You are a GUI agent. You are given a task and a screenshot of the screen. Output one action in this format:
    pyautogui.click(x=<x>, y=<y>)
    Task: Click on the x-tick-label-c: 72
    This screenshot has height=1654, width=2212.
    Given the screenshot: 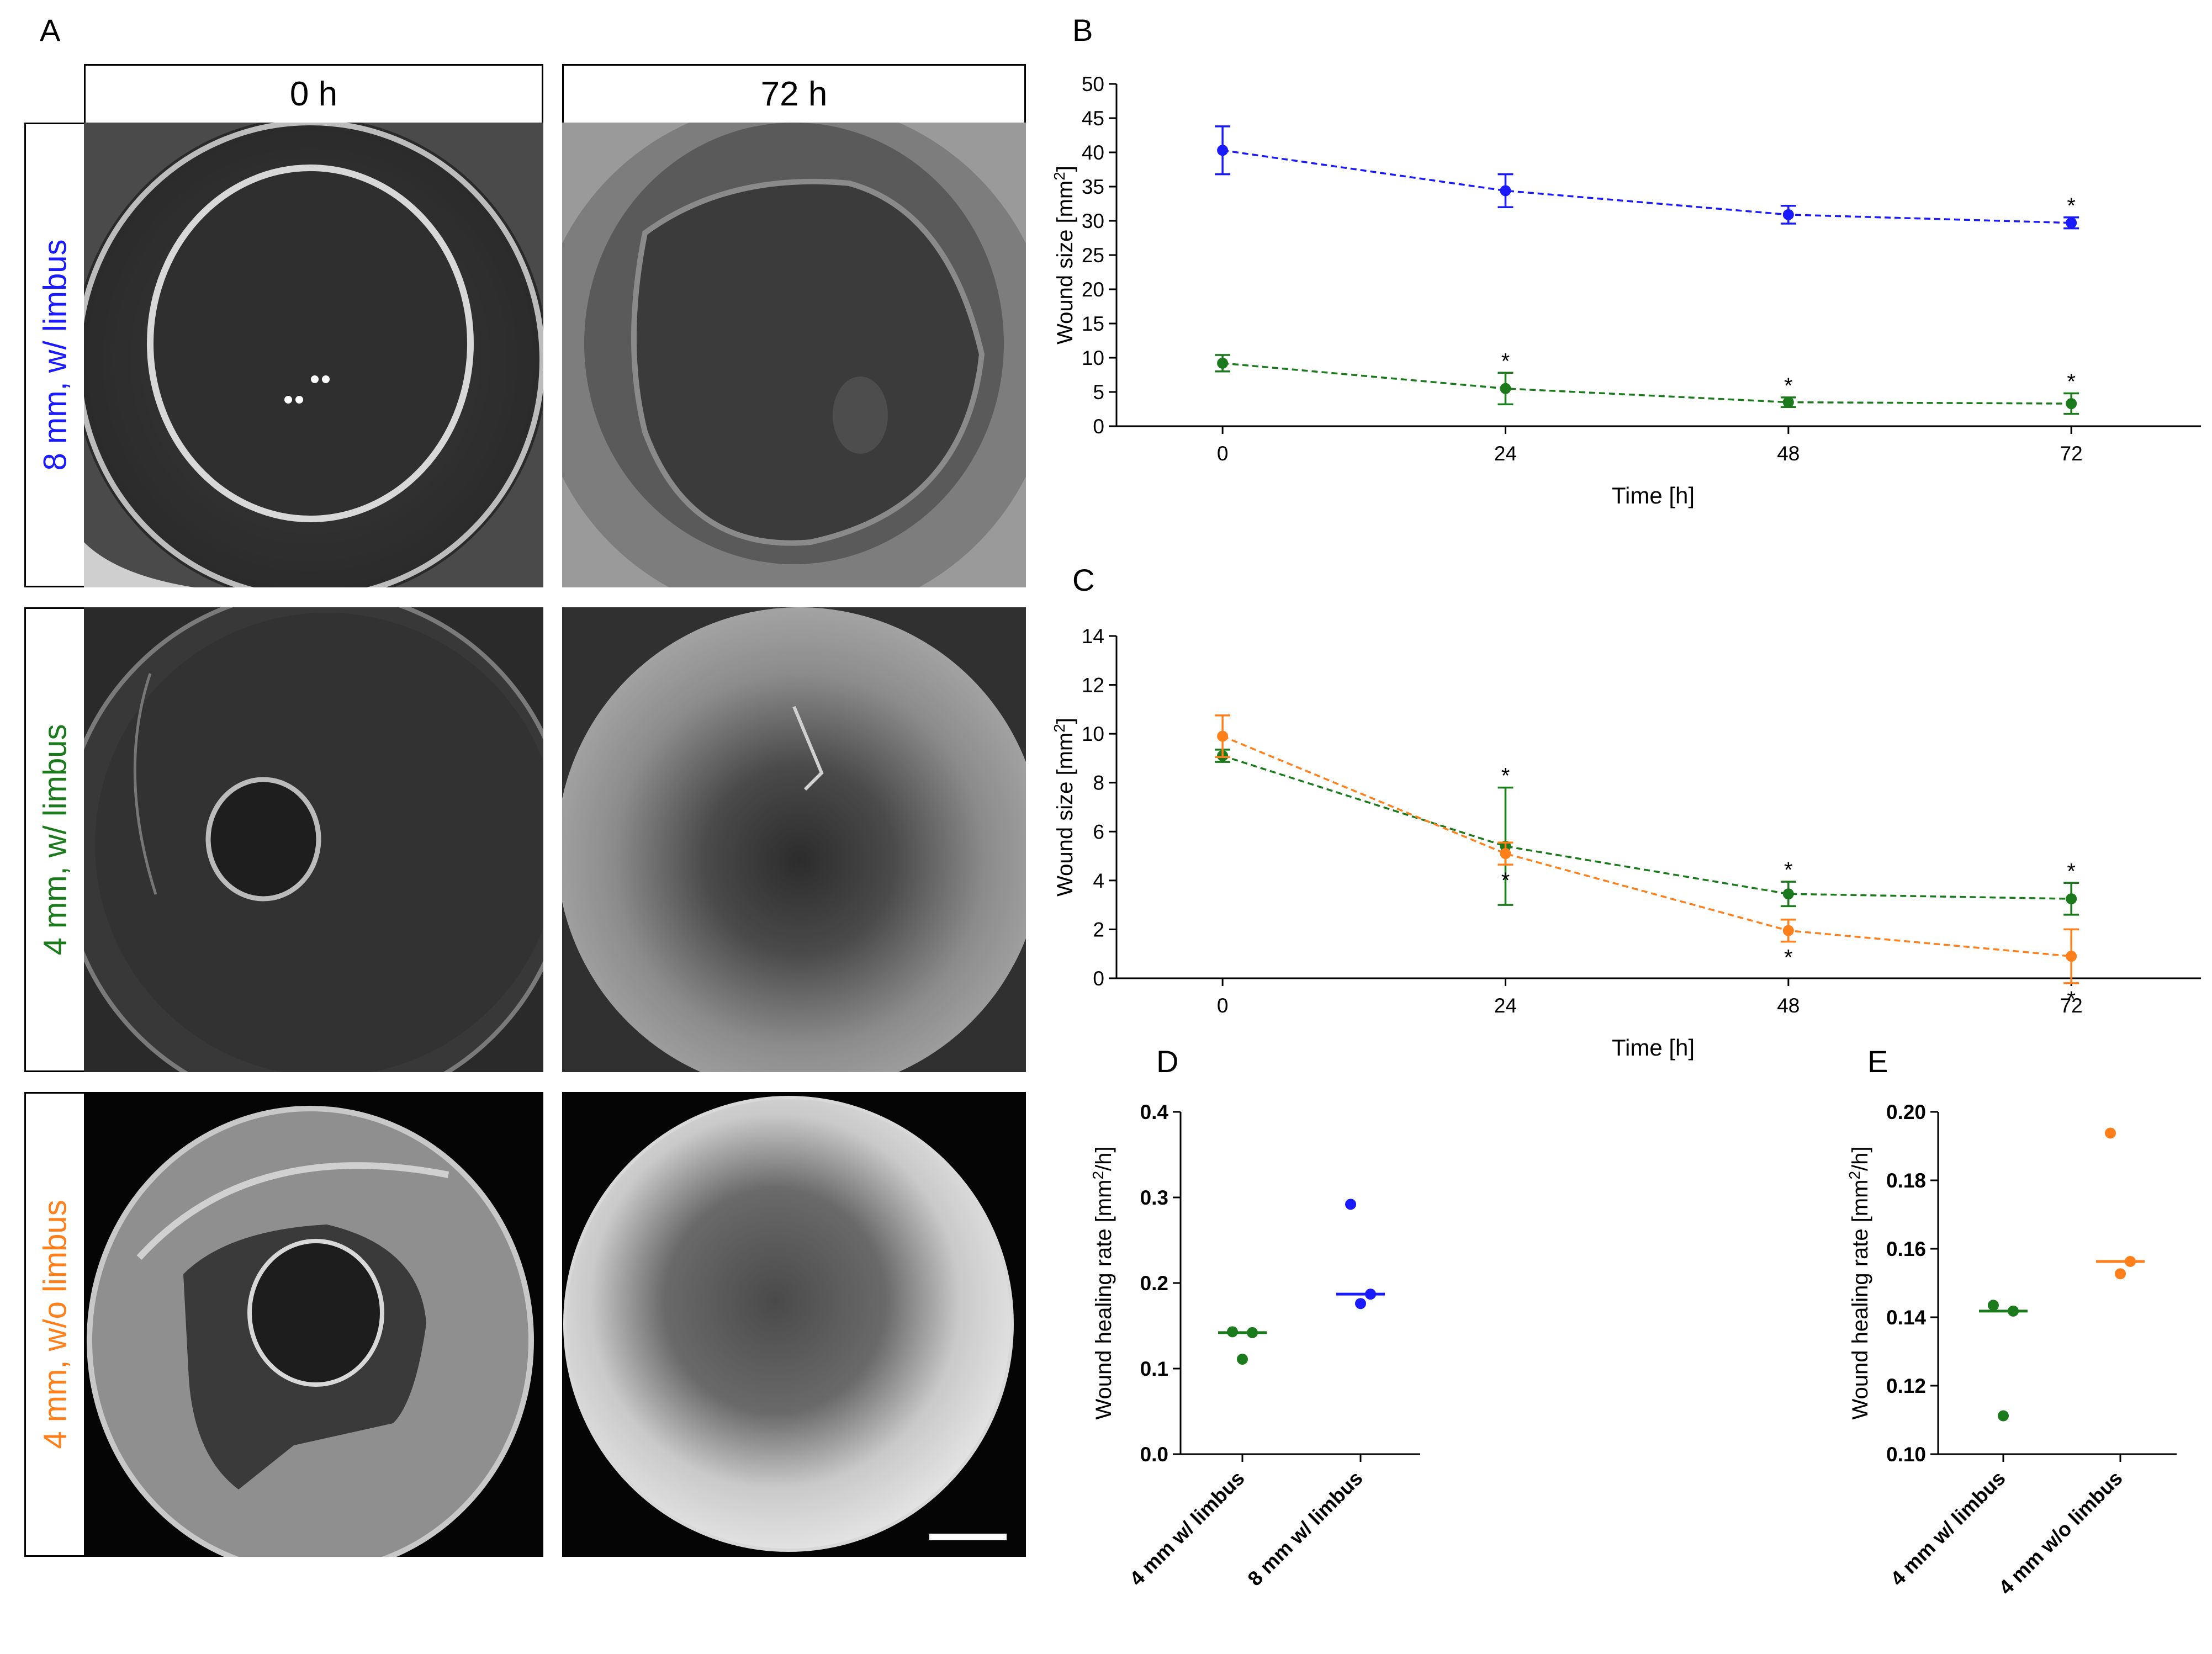 What is the action you would take?
    pyautogui.click(x=2071, y=1005)
    